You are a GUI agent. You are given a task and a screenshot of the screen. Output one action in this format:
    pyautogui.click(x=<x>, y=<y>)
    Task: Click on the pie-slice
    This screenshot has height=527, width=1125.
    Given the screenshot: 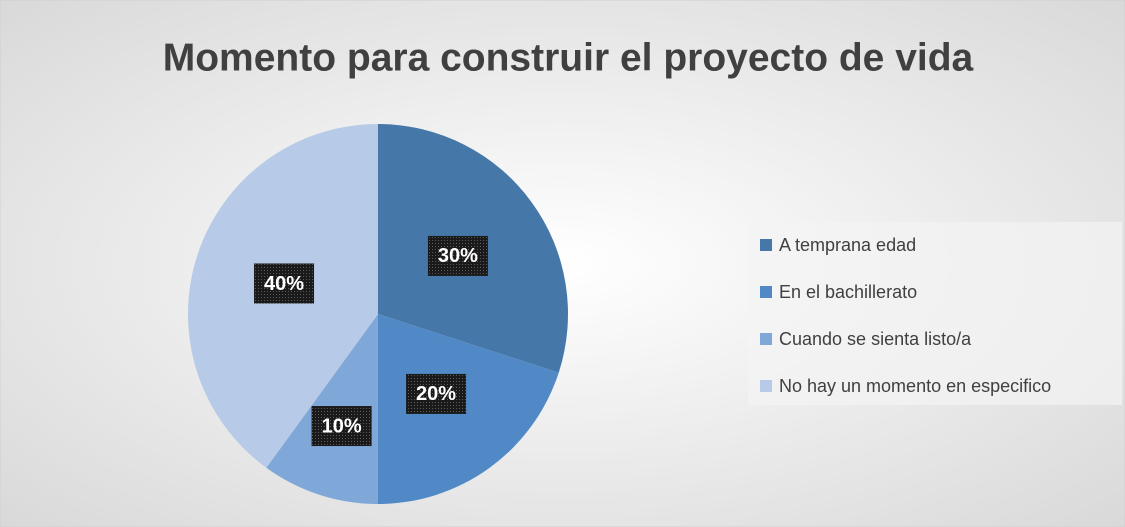 What is the action you would take?
    pyautogui.click(x=468, y=409)
    